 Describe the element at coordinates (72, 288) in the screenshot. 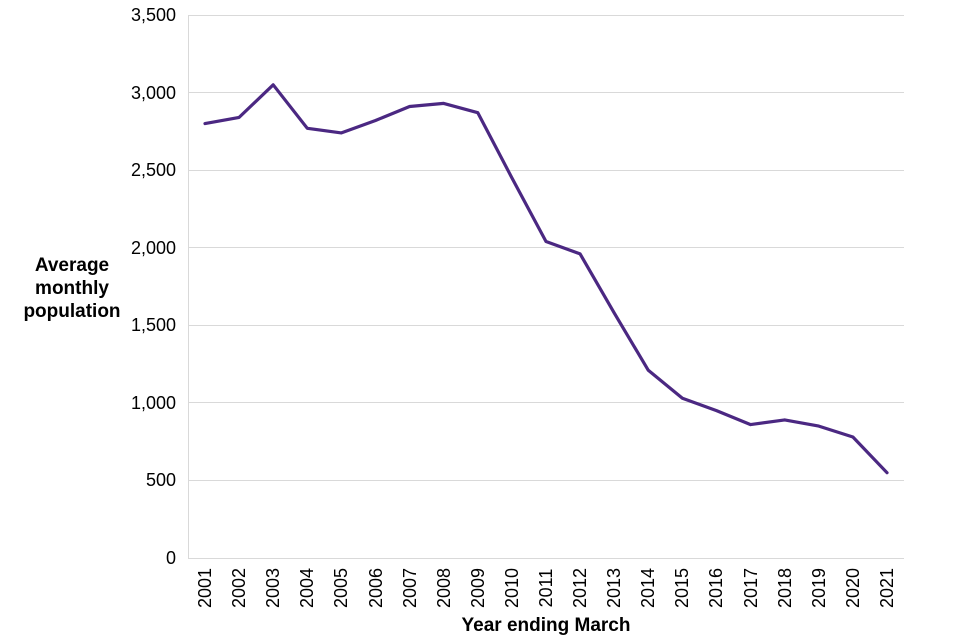

I see `y-axis-title: Average monthly population` at that location.